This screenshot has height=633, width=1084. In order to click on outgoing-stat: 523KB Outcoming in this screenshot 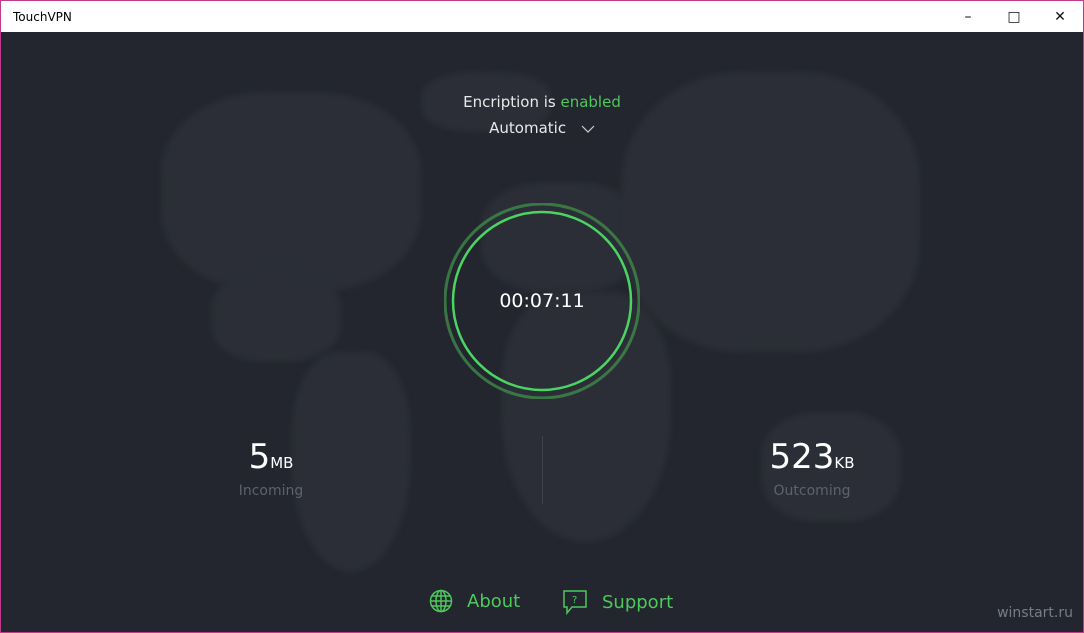, I will do `click(812, 468)`.